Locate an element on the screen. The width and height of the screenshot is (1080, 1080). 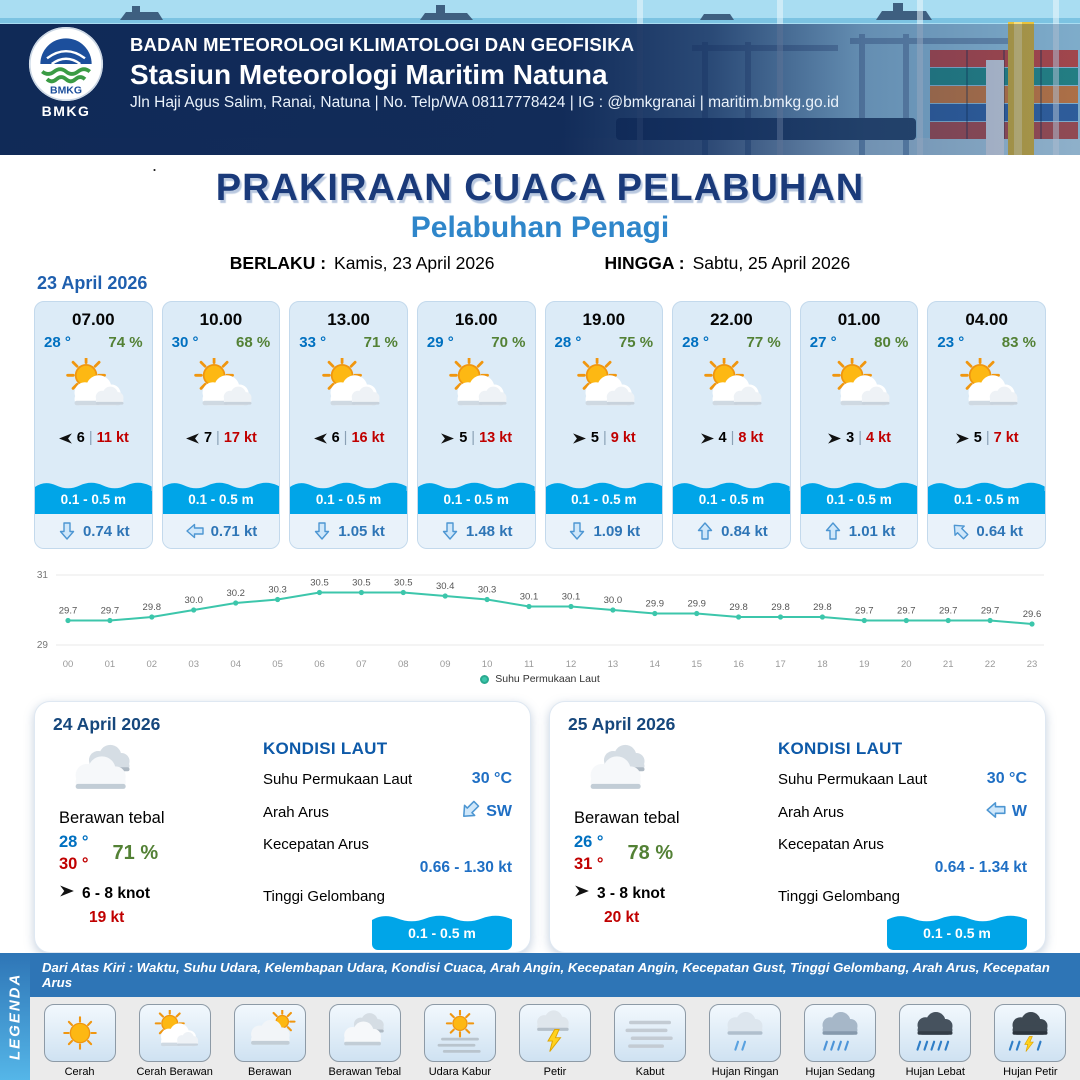
current-speed: 0.74 kt is located at coordinates (106, 531).